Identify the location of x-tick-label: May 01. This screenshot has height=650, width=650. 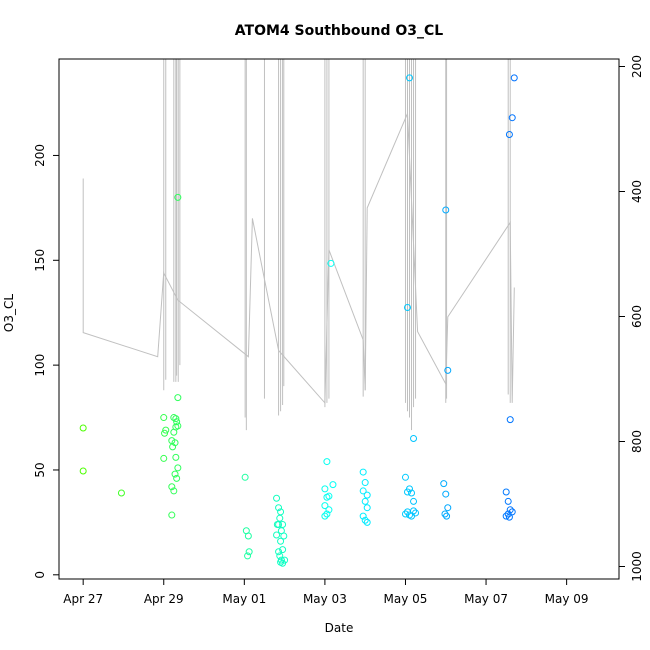
(244, 599).